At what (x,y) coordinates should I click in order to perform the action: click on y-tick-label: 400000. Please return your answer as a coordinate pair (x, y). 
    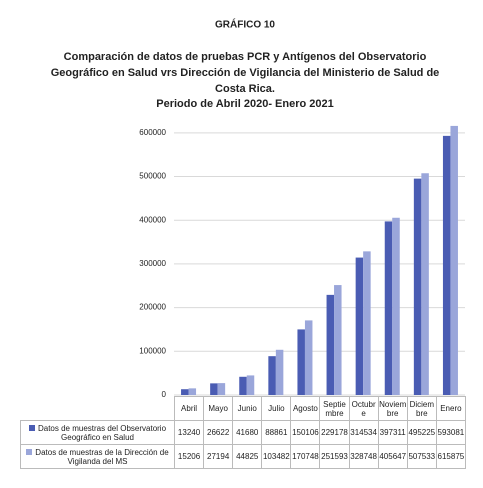
    Looking at the image, I should click on (152, 219).